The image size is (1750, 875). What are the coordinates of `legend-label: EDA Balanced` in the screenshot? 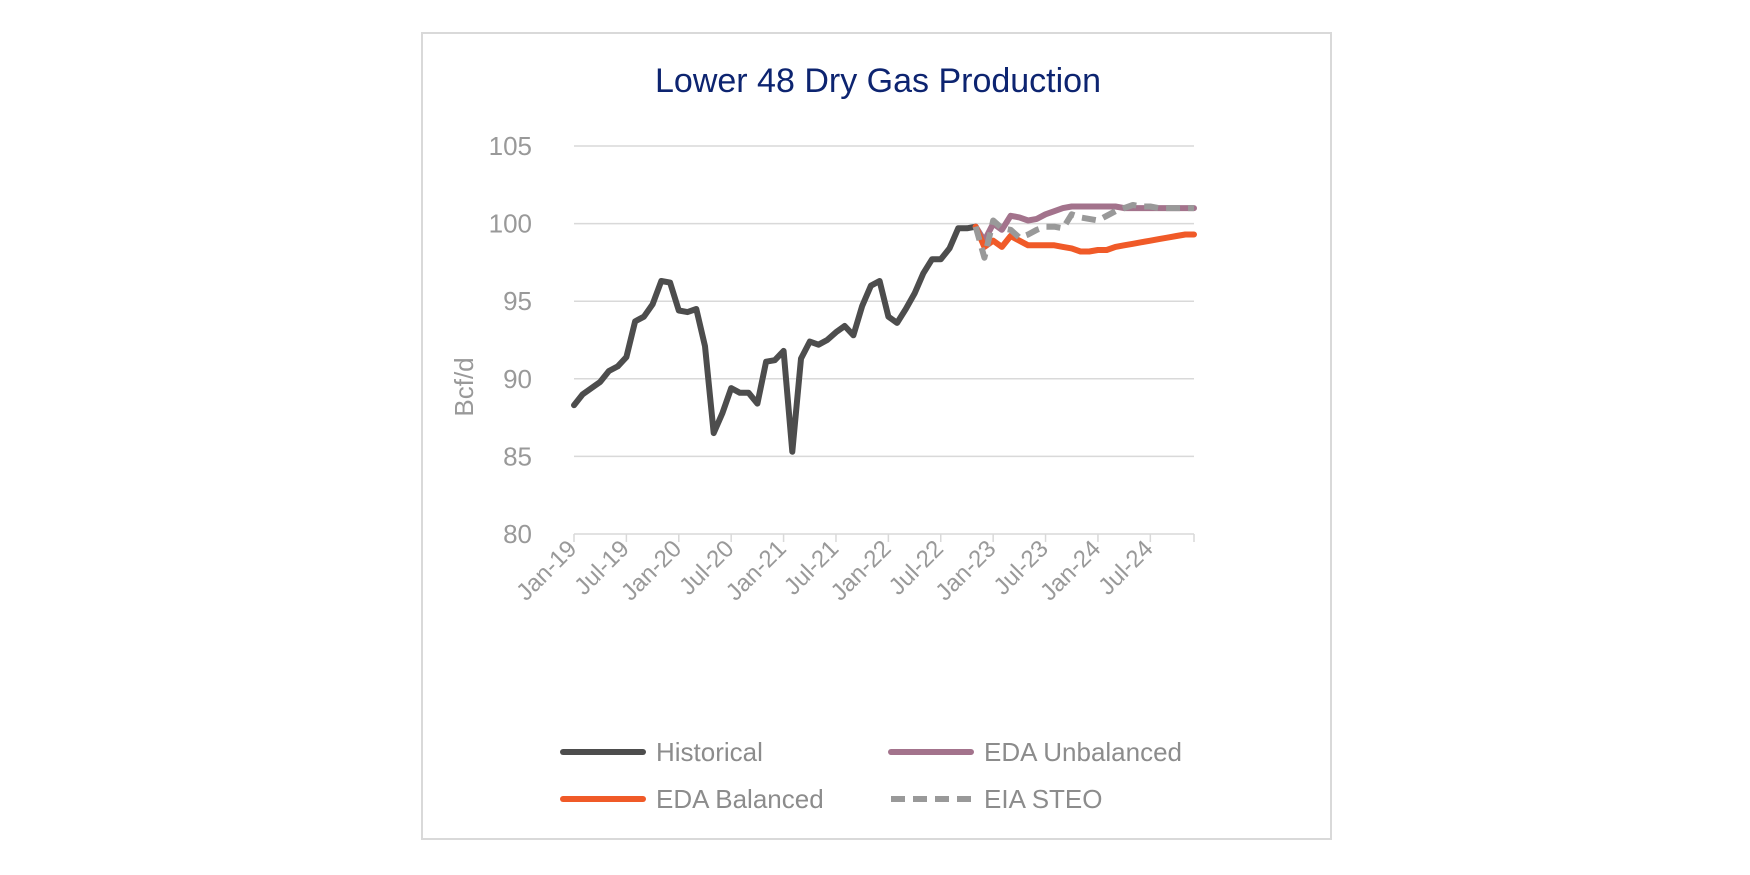 It's located at (740, 799).